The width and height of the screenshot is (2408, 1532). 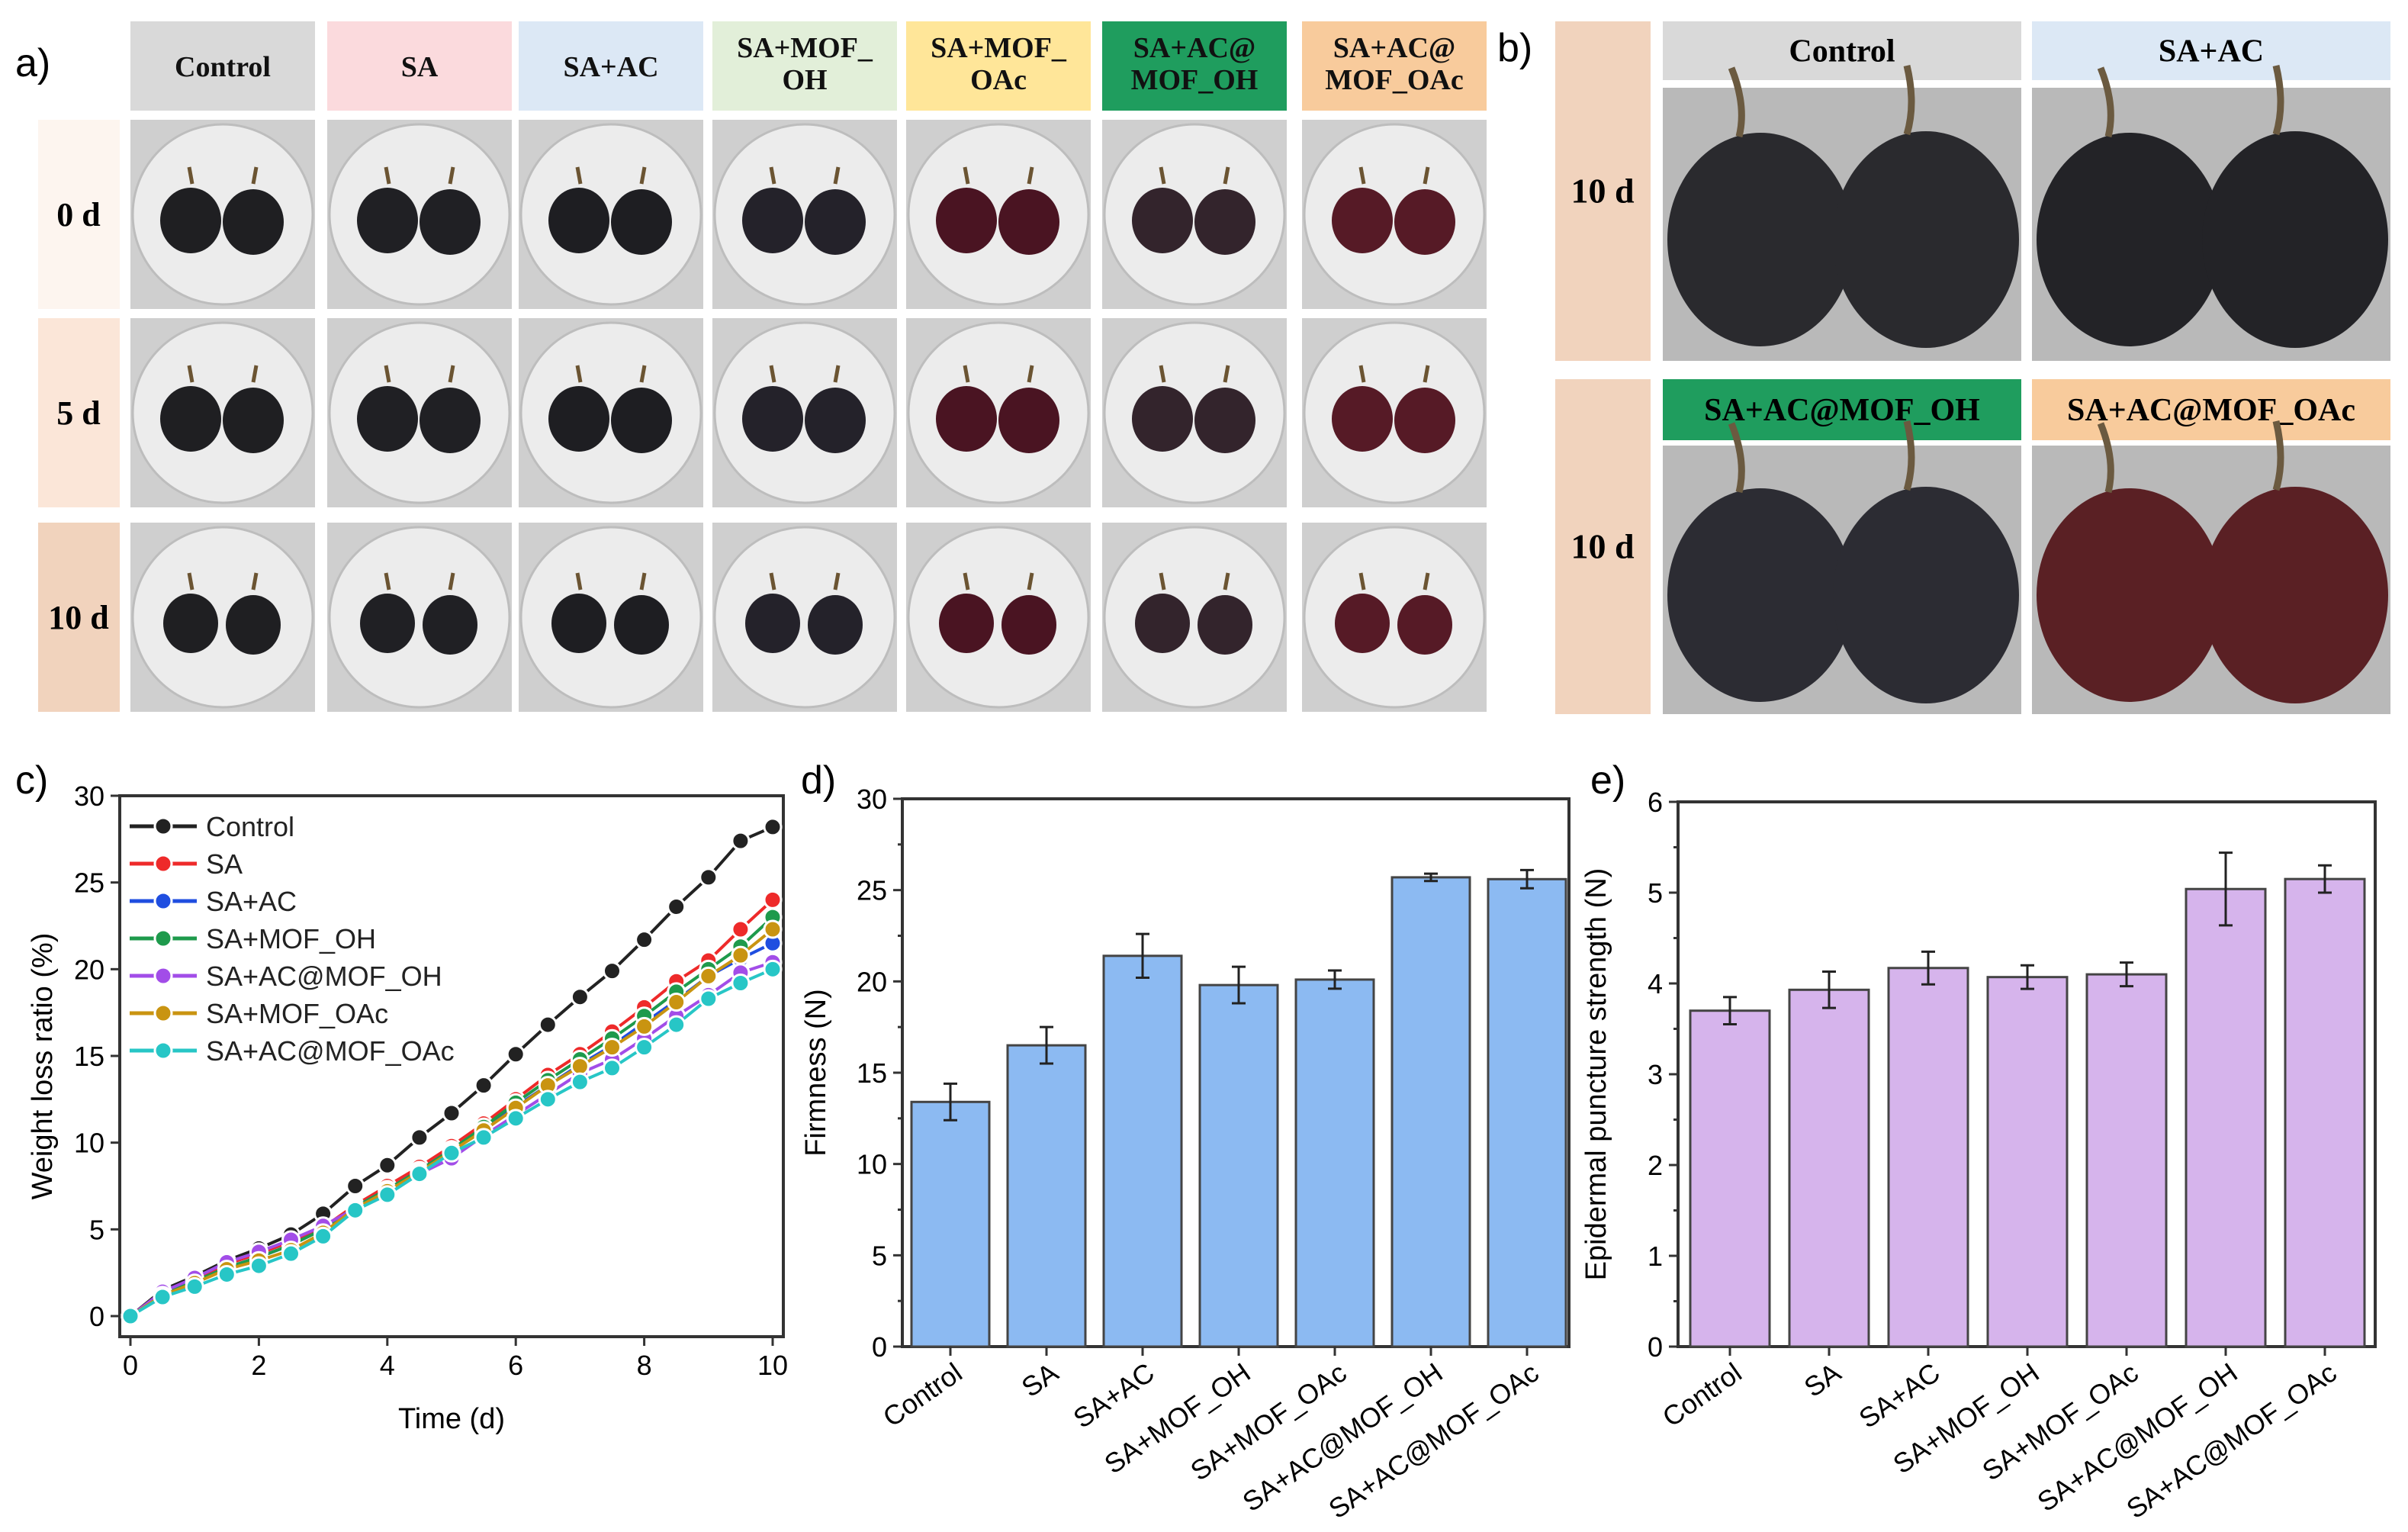 I want to click on cell-header-label: SA+AC@MOF_OAc, so click(x=2211, y=411).